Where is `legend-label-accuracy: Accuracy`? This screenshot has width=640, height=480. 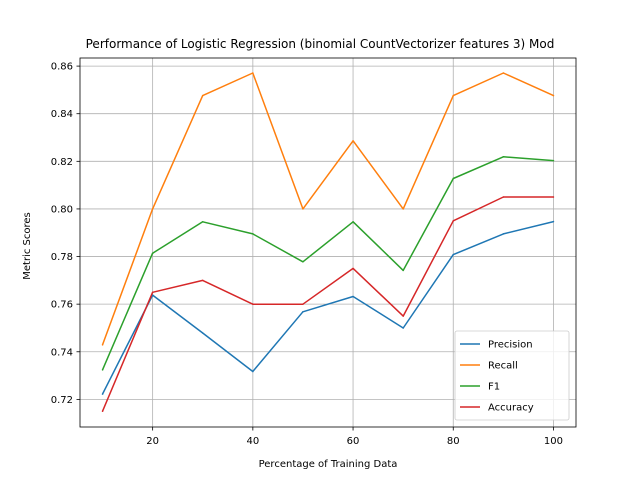 legend-label-accuracy: Accuracy is located at coordinates (511, 408).